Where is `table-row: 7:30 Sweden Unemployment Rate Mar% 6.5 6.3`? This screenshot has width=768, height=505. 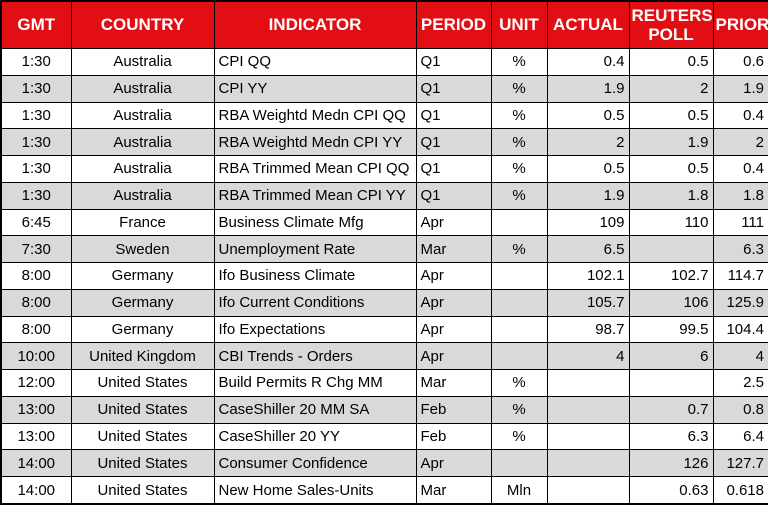
table-row: 7:30 Sweden Unemployment Rate Mar% 6.5 6.3 is located at coordinates (384, 249).